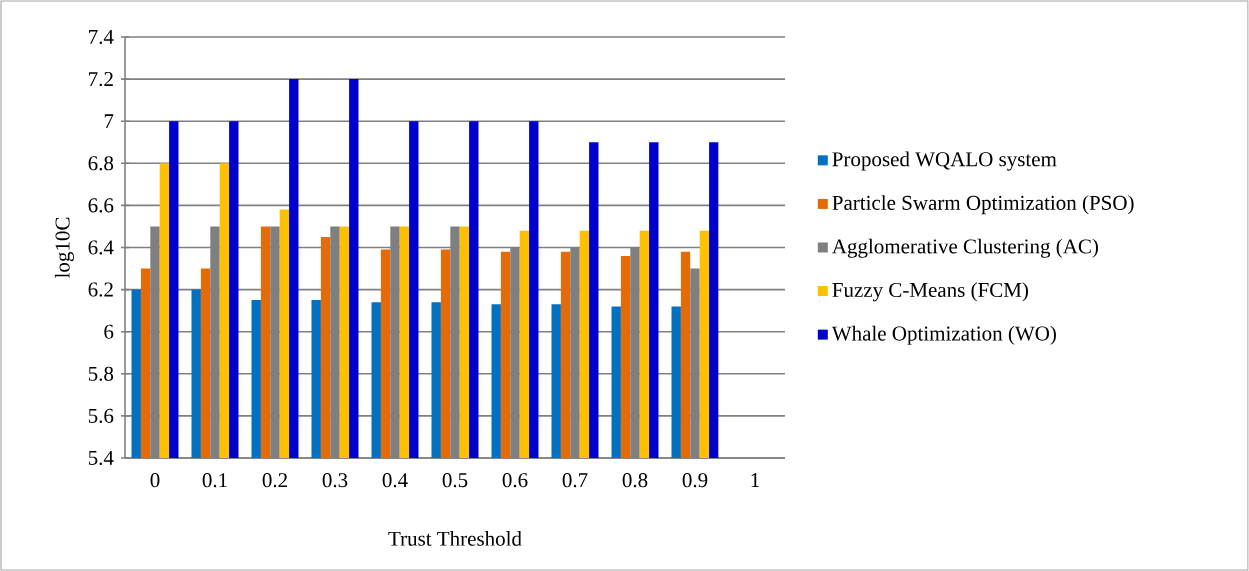 The width and height of the screenshot is (1249, 571). What do you see at coordinates (101, 205) in the screenshot?
I see `y-tick-label: 6.6` at bounding box center [101, 205].